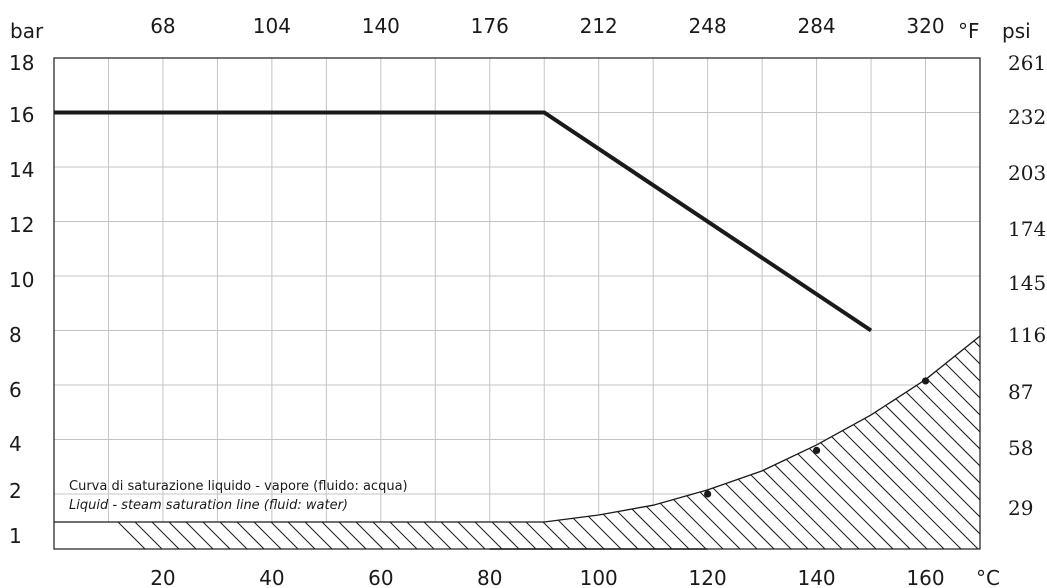  I want to click on x-top-tick-label: 320, so click(925, 26).